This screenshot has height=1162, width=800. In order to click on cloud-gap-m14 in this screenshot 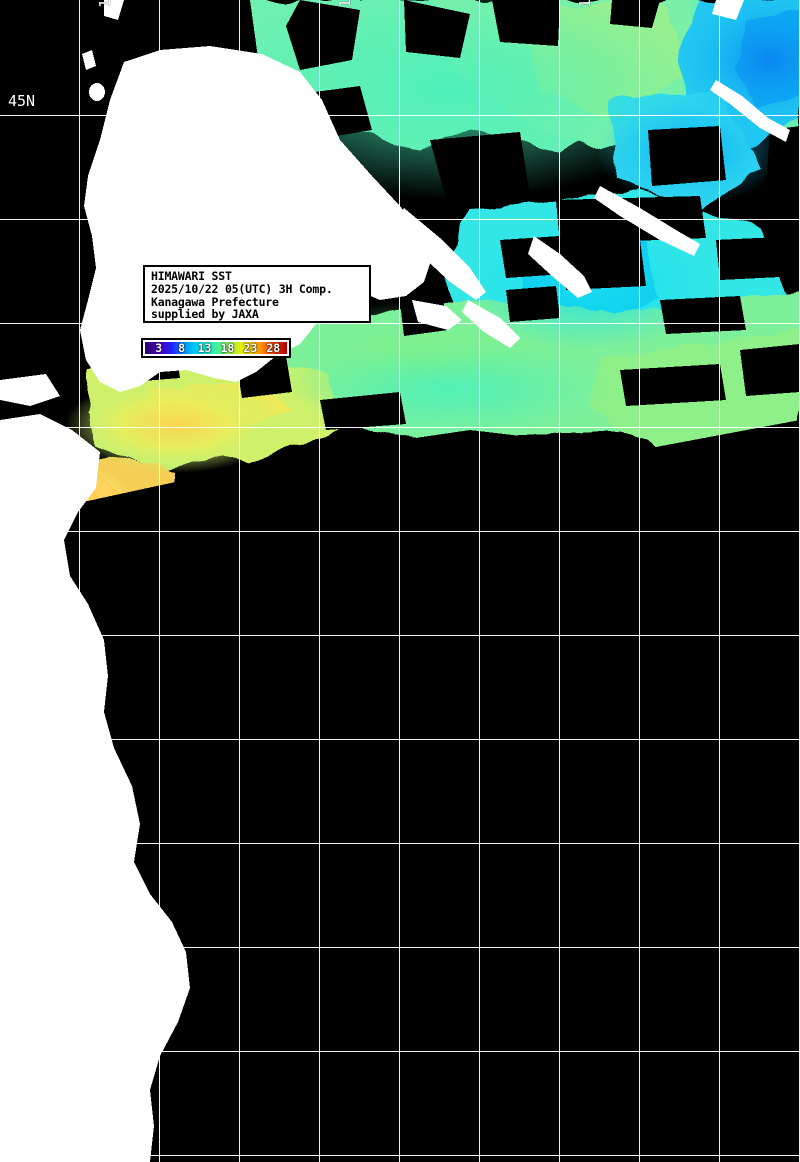, I will do `click(673, 385)`.